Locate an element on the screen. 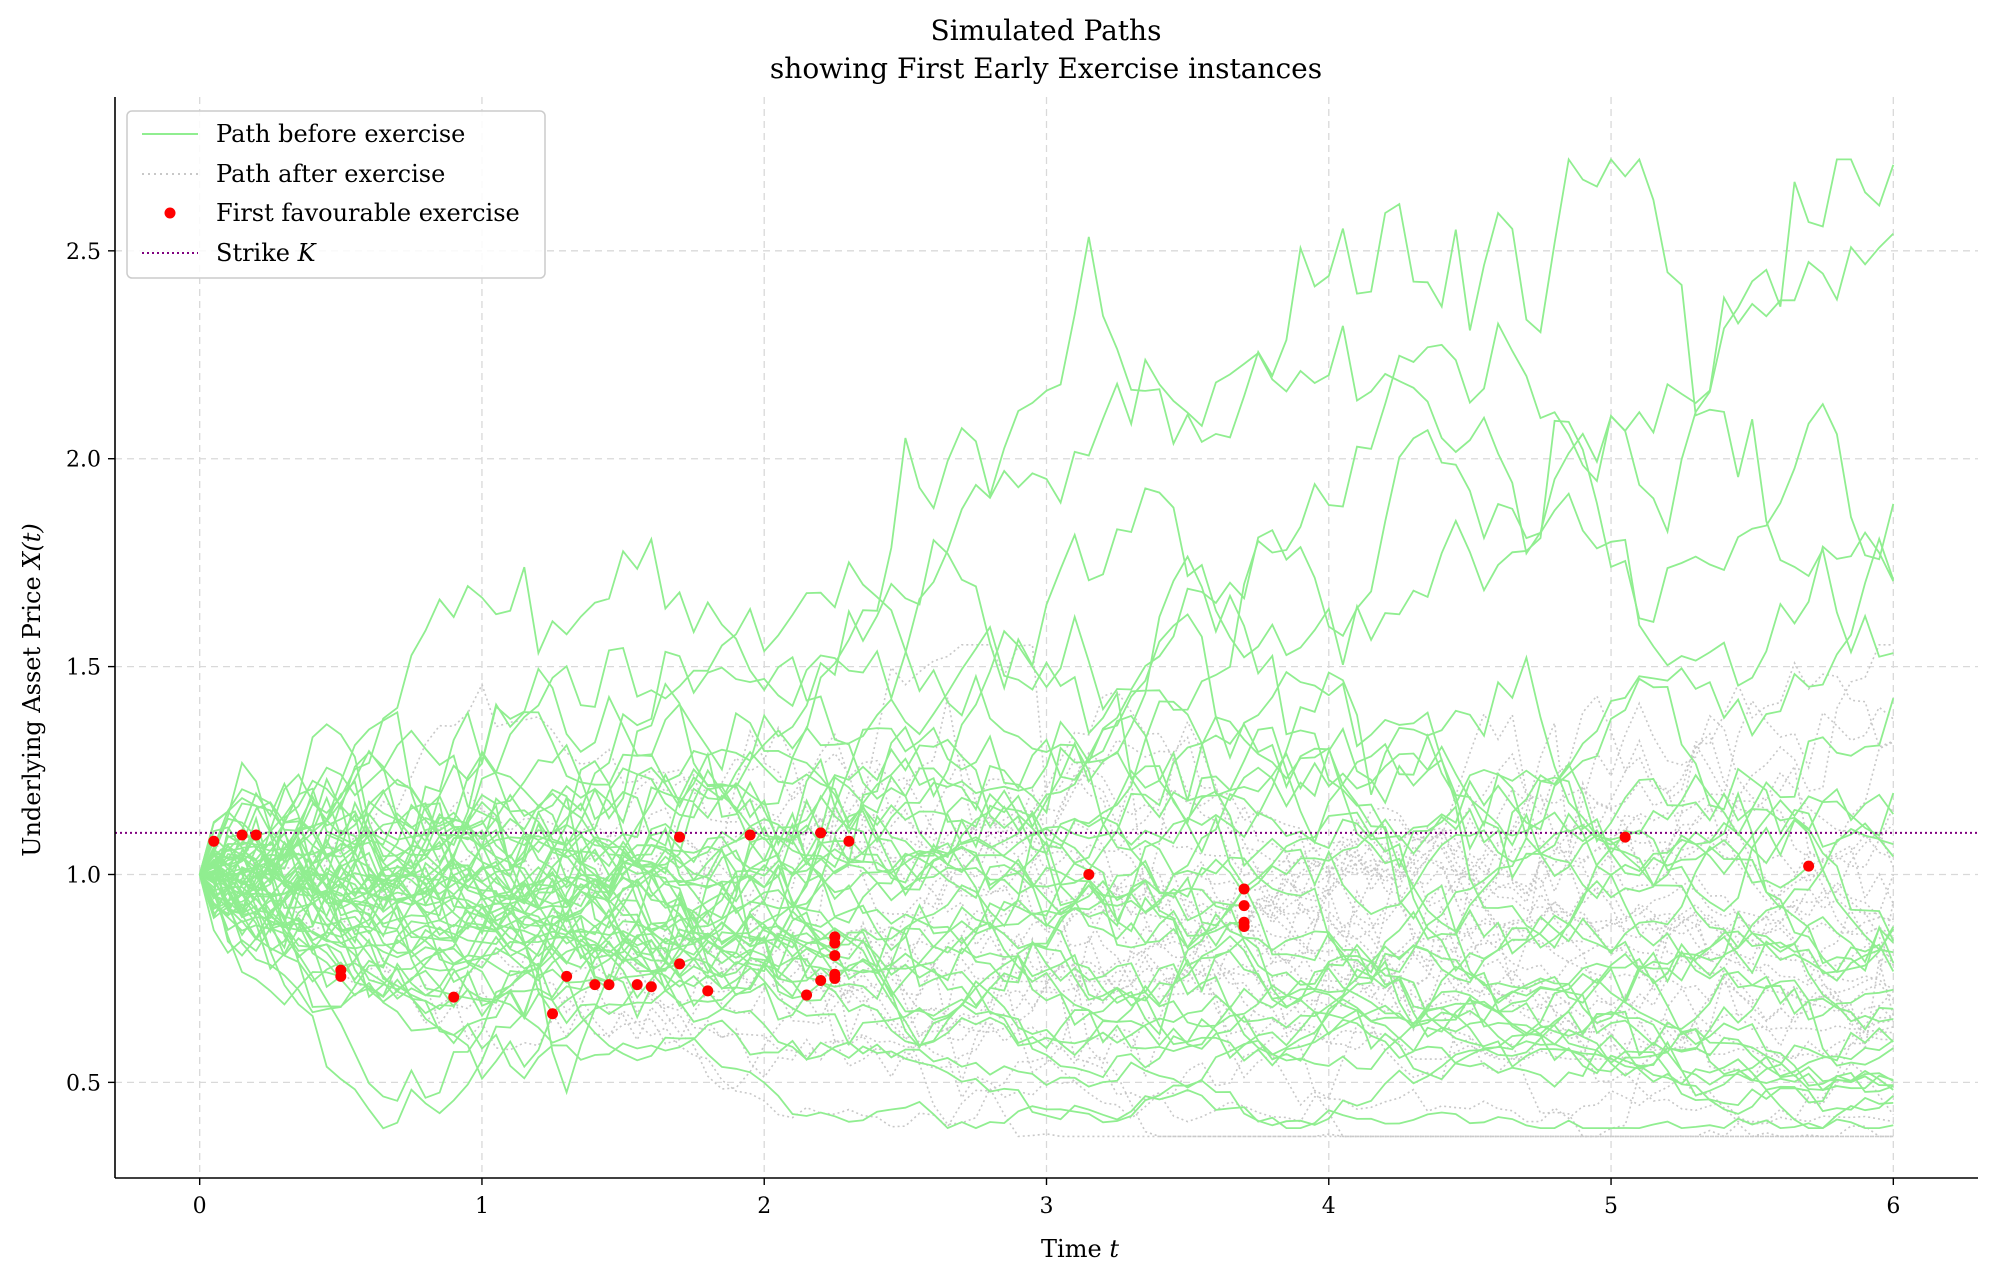  legend-label-strike-text: Strike is located at coordinates (253, 253).